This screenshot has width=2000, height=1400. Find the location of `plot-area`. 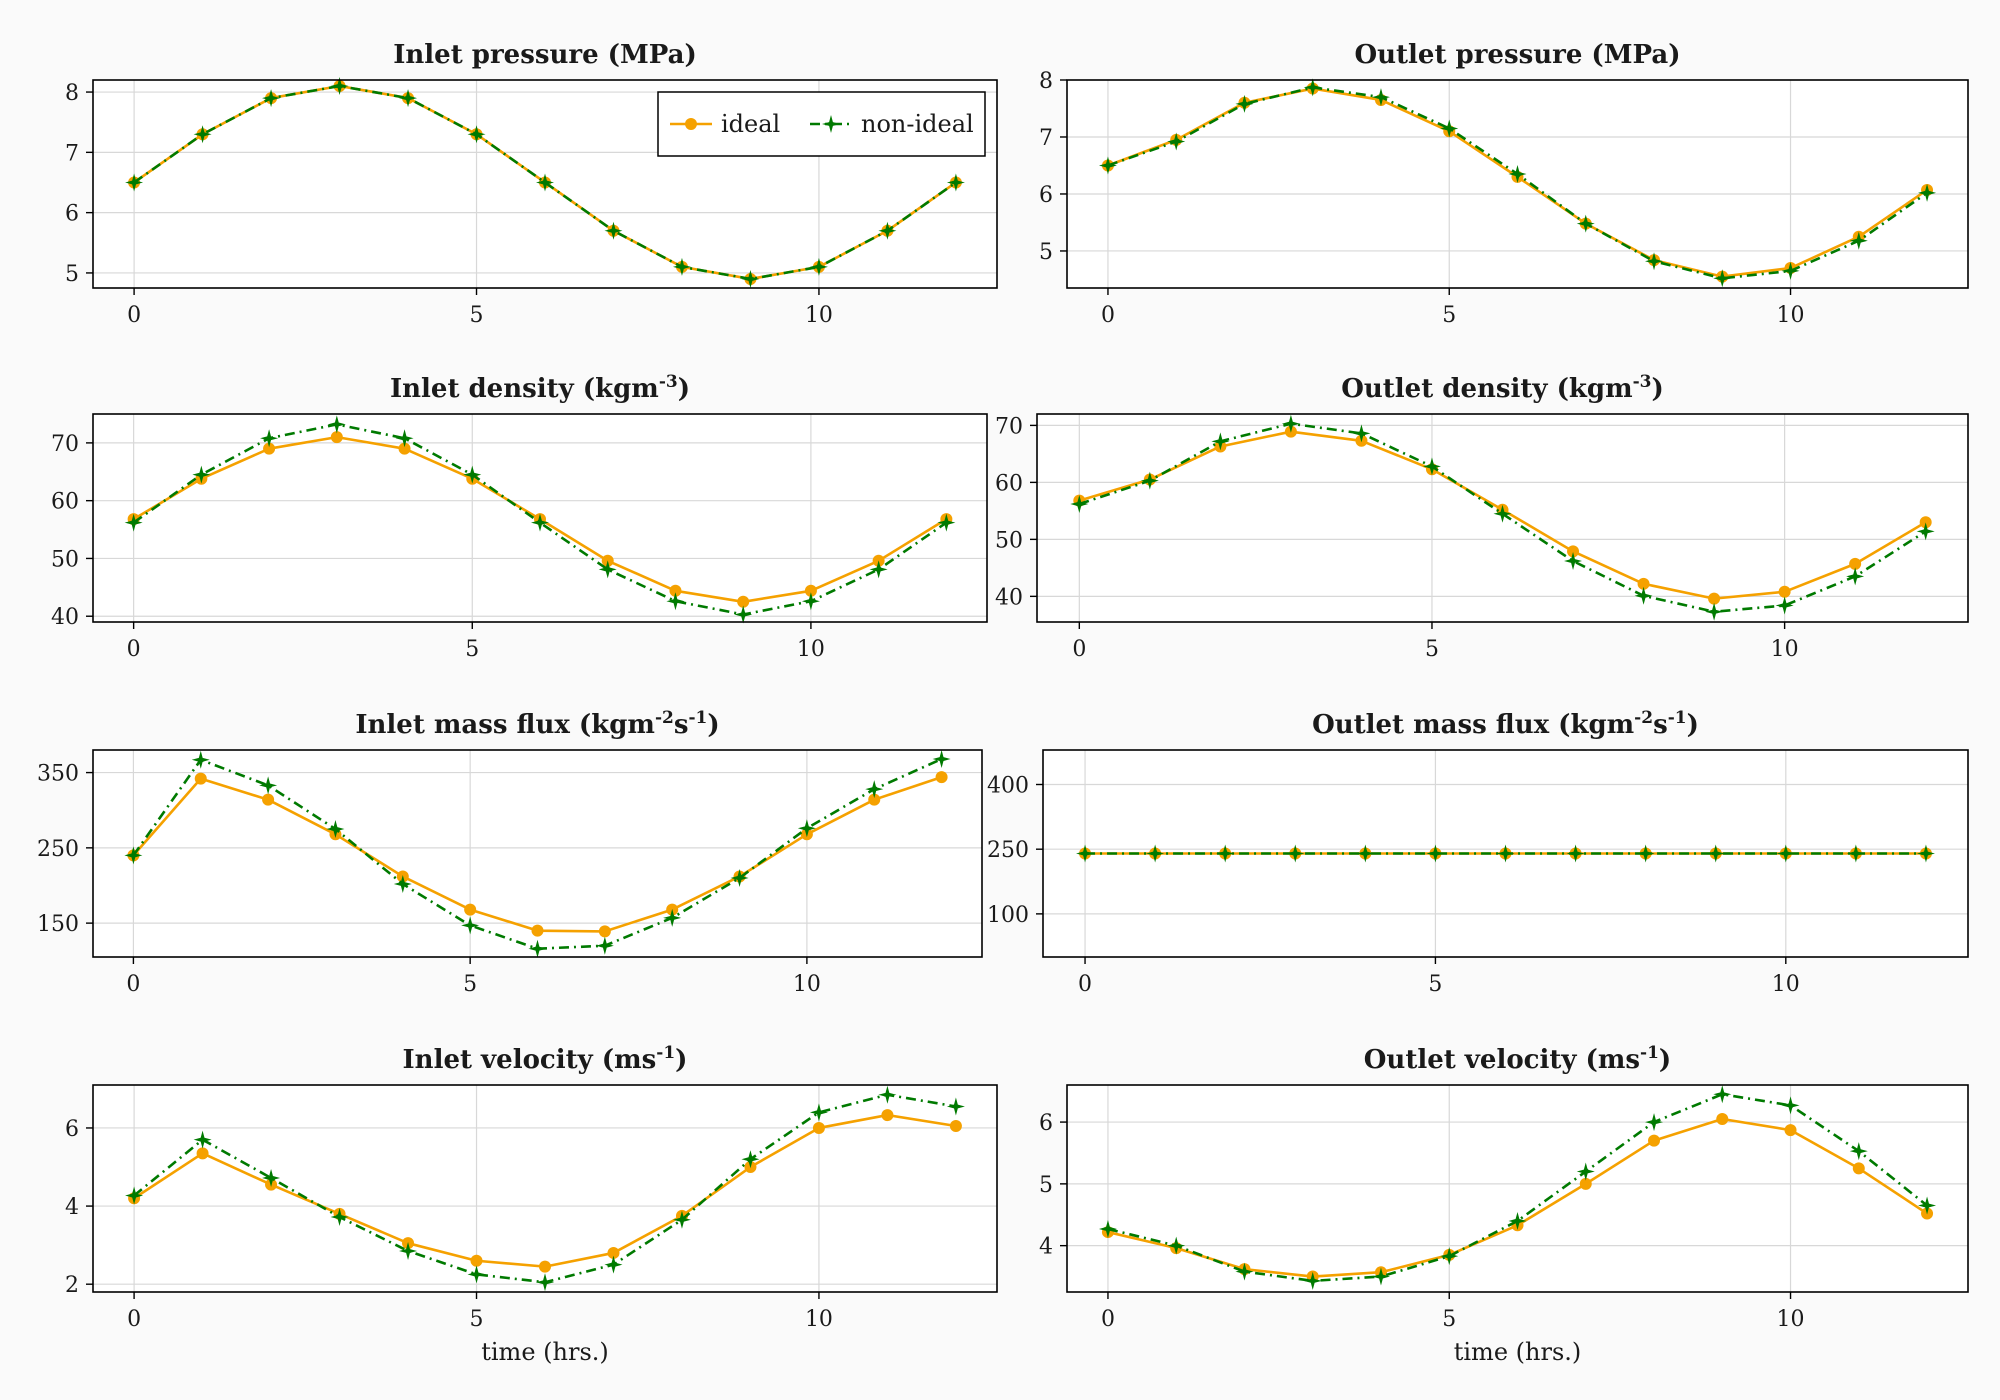

plot-area is located at coordinates (545, 1188).